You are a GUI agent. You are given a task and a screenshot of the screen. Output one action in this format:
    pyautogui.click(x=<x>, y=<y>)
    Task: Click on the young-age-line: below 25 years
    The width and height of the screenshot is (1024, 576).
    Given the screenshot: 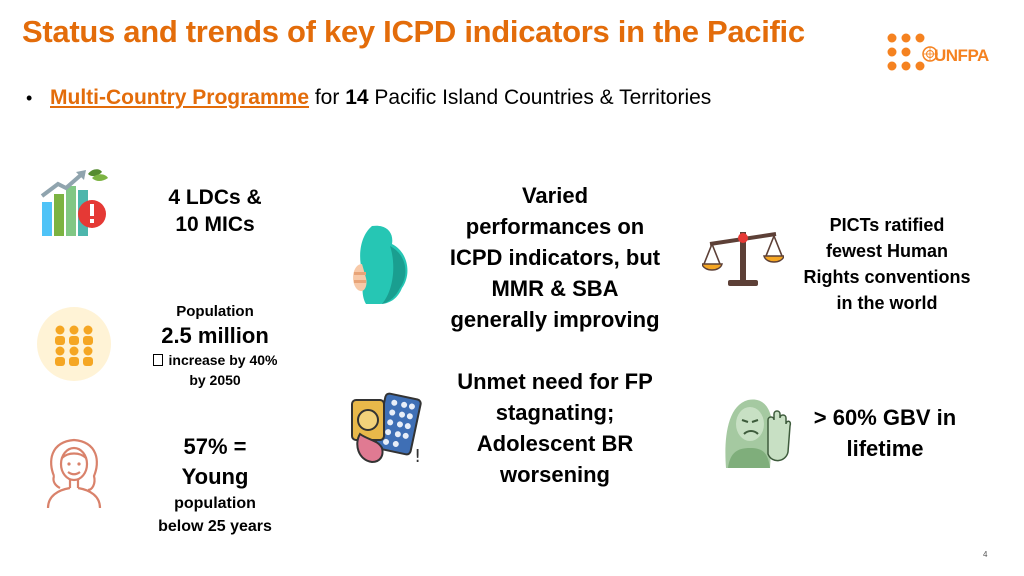 What is the action you would take?
    pyautogui.click(x=215, y=526)
    